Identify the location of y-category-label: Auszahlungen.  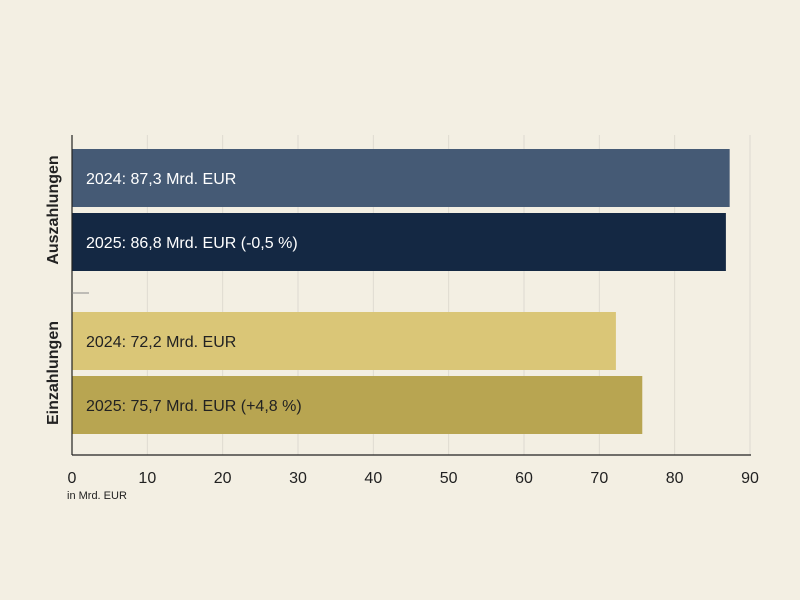
(53, 209).